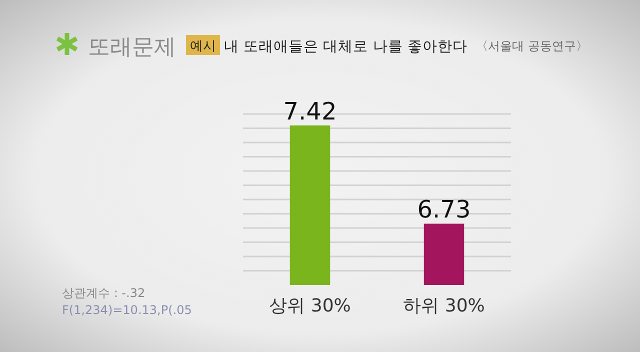 The image size is (640, 352). I want to click on text: 상관계수 : -.32, so click(104, 293).